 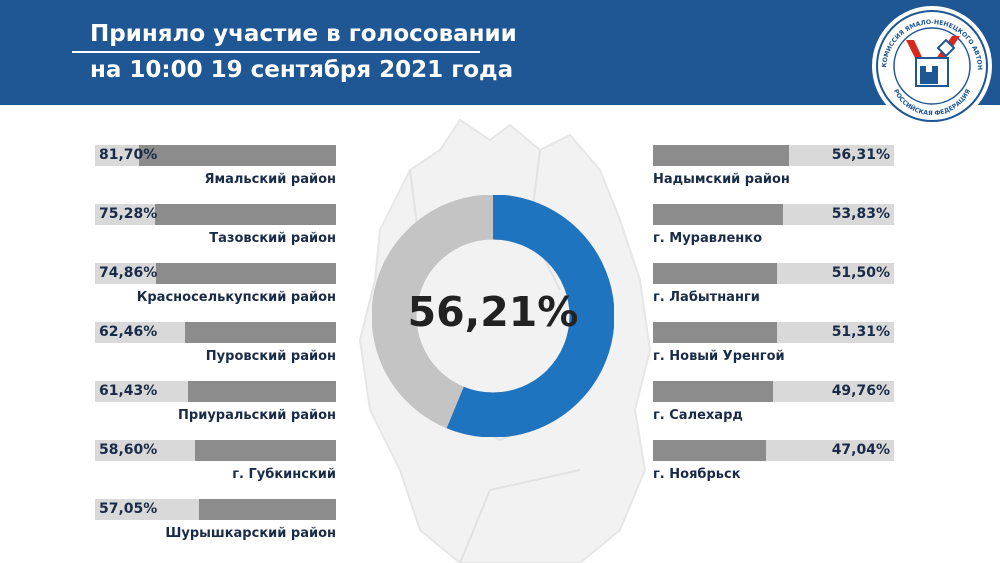 What do you see at coordinates (128, 155) in the screenshot?
I see `bar-value-label: 81,70%` at bounding box center [128, 155].